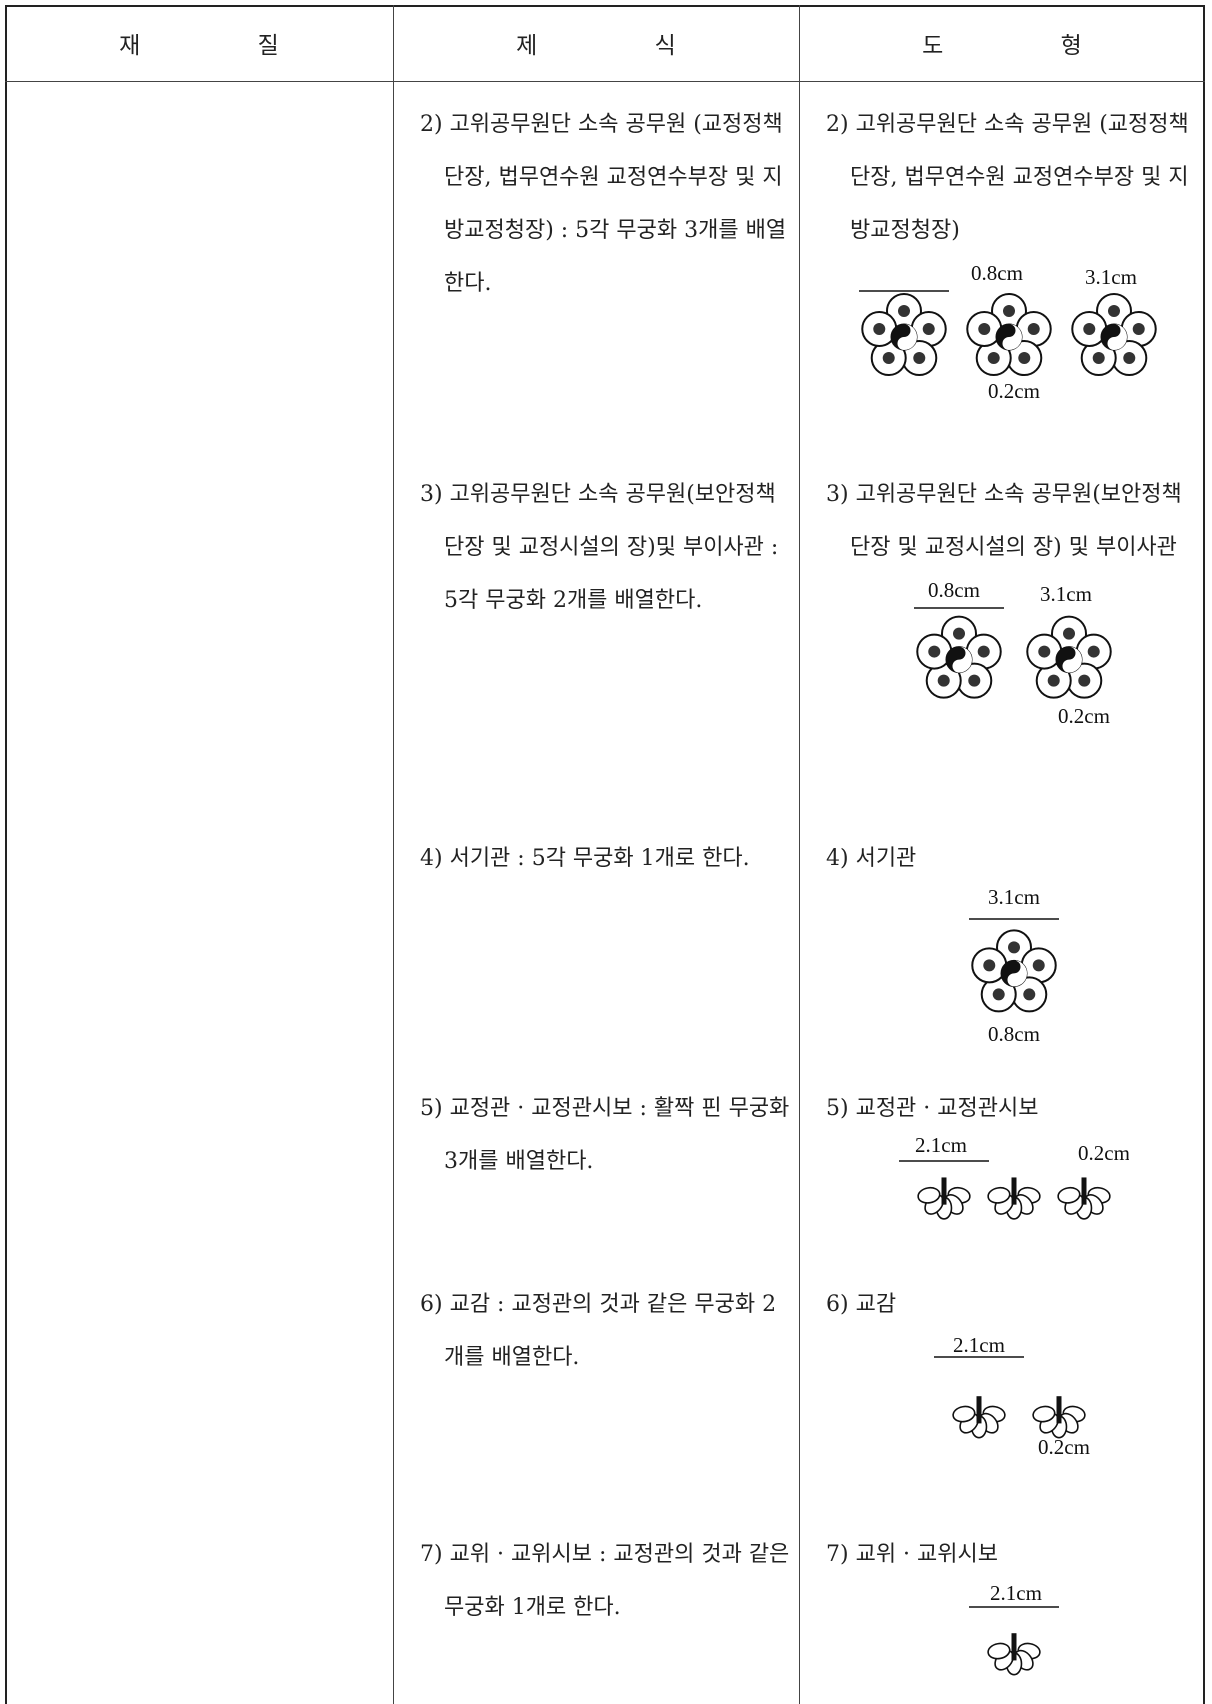  Describe the element at coordinates (1002, 46) in the screenshot. I see `header-cell: 도 형` at that location.